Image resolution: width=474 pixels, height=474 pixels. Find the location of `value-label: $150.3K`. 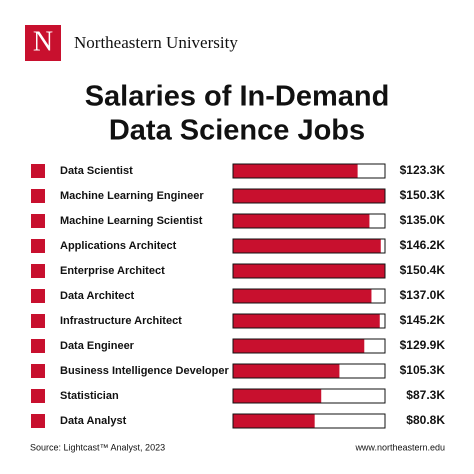

value-label: $150.3K is located at coordinates (423, 195).